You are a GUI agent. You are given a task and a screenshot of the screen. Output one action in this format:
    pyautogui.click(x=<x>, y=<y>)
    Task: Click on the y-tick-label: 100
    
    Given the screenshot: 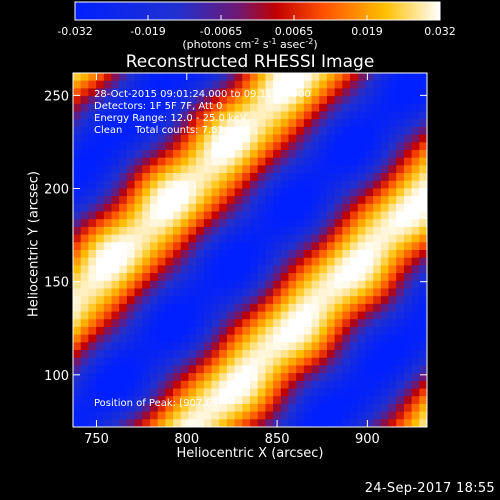 What is the action you would take?
    pyautogui.click(x=56, y=376)
    